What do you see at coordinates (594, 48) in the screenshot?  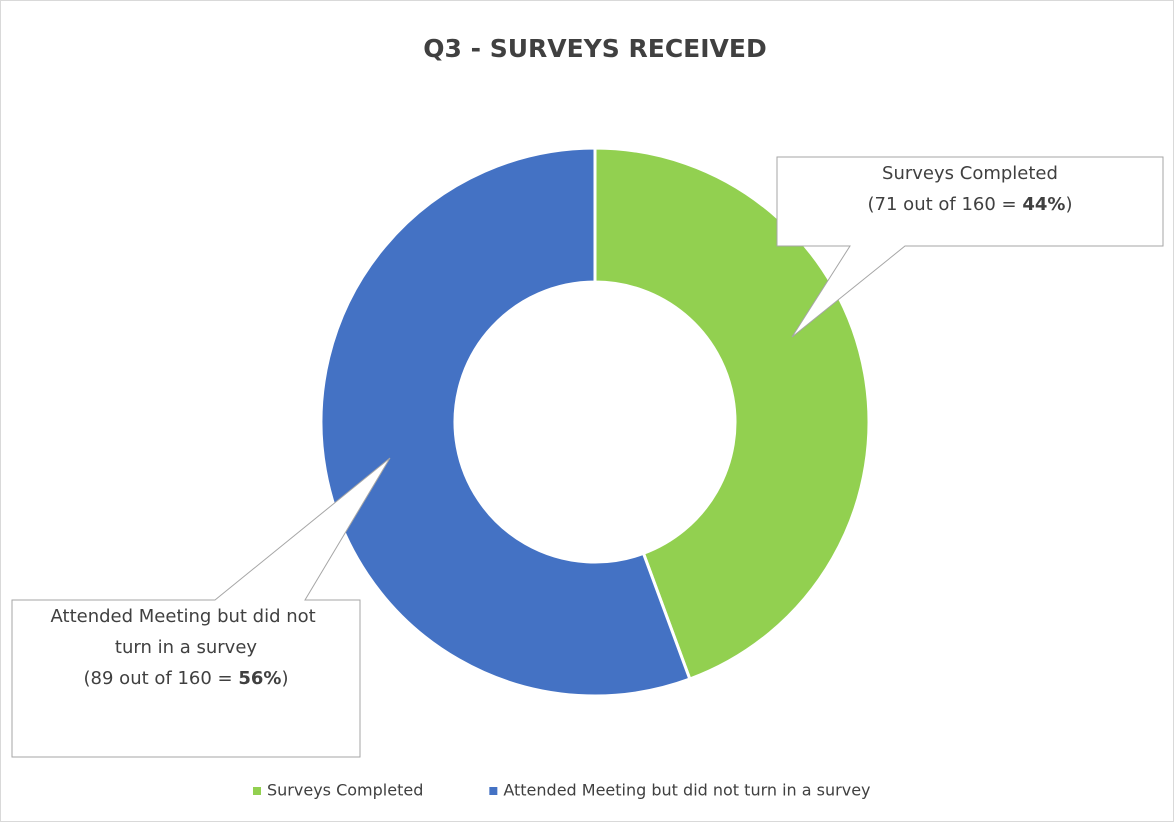 I see `chart-title: Q3 - SURVEYS RECEIVED` at bounding box center [594, 48].